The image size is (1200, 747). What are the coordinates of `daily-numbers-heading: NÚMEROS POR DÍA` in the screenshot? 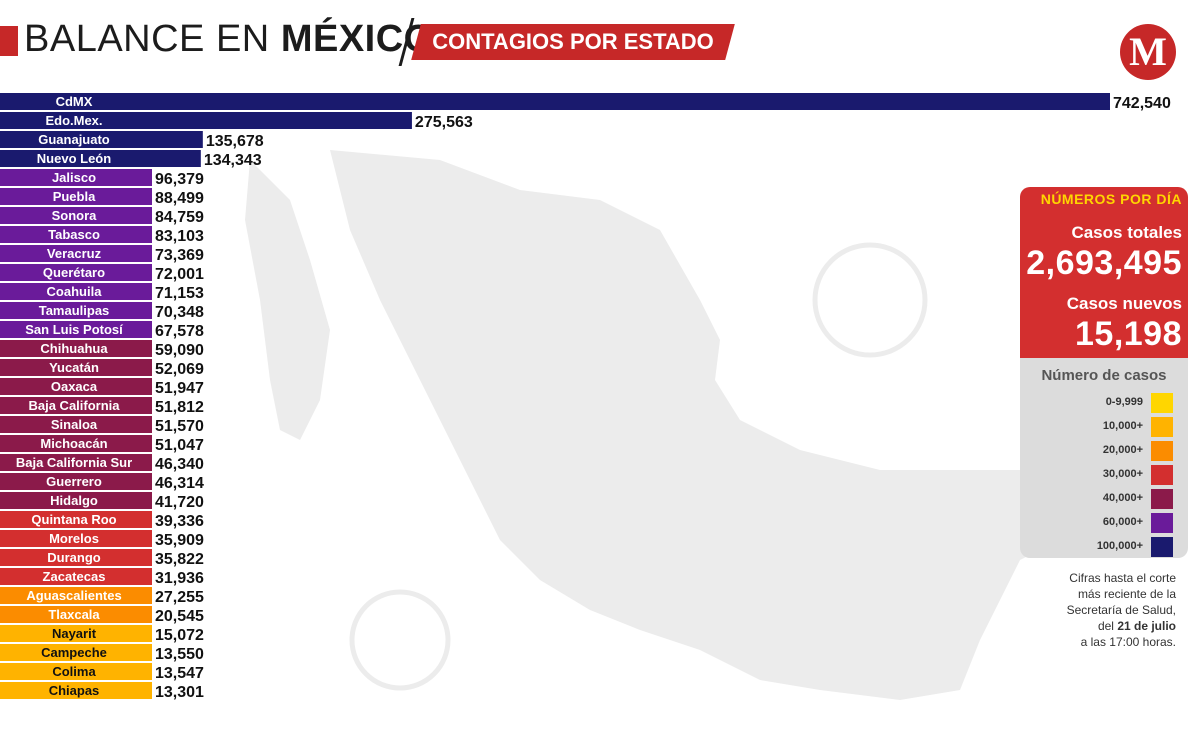 It's located at (1111, 199).